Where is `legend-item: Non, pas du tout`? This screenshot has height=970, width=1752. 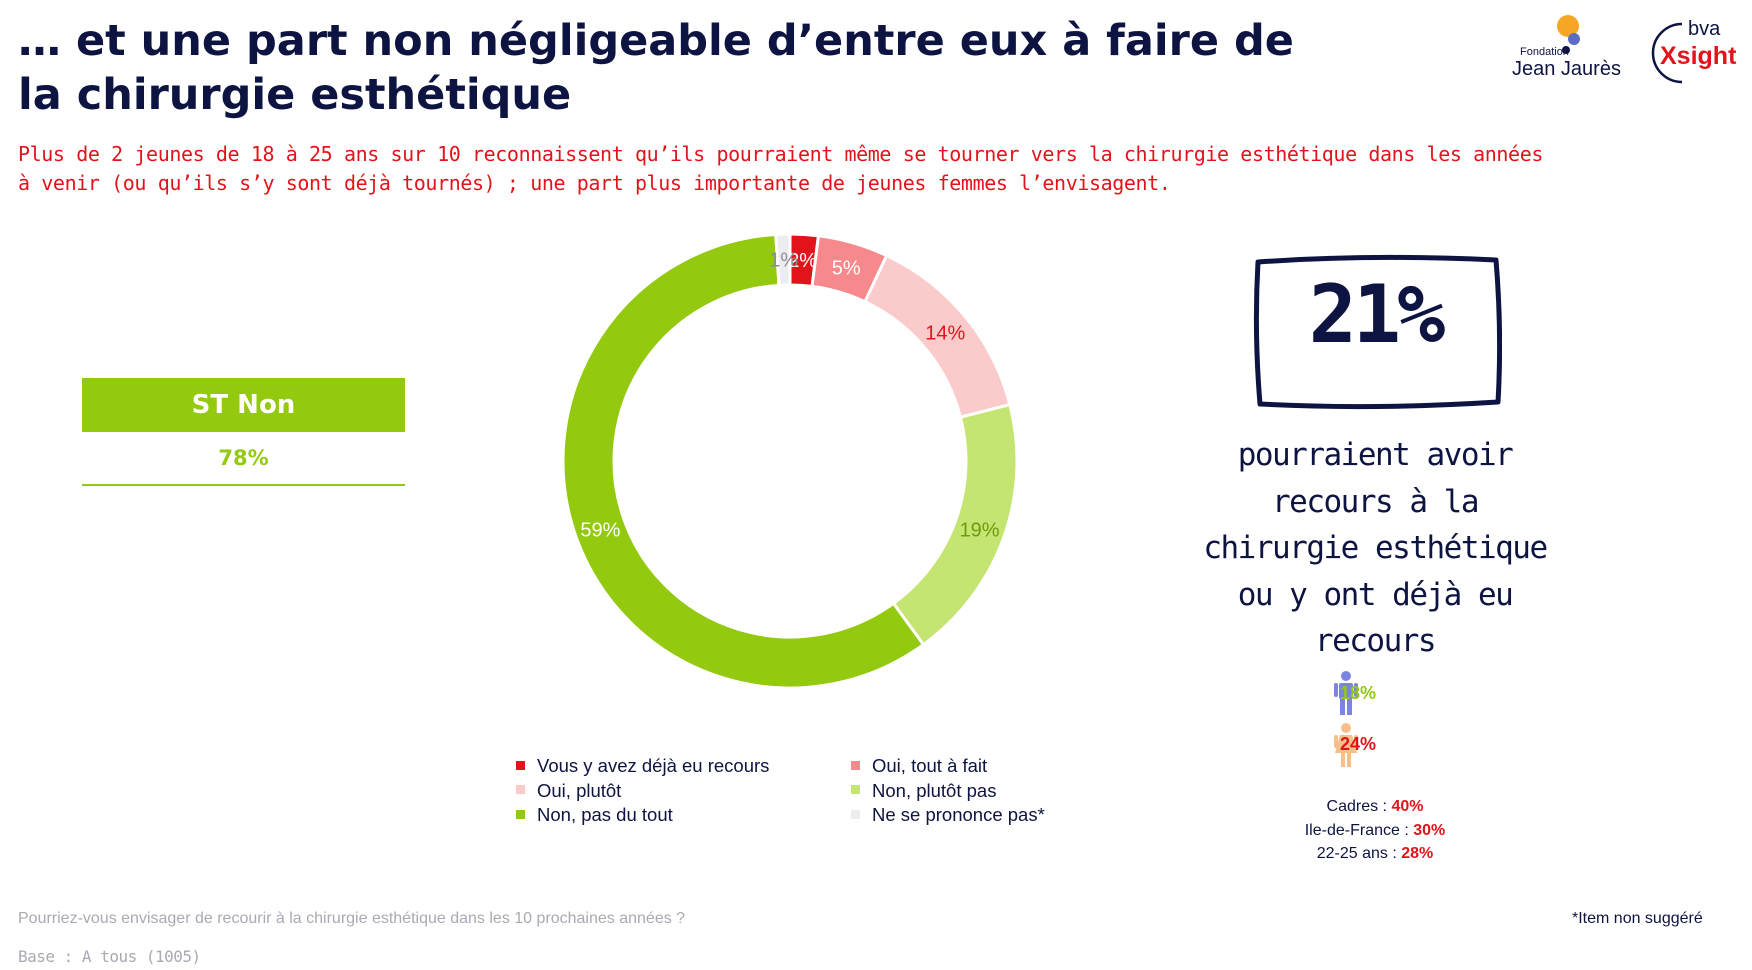 legend-item: Non, pas du tout is located at coordinates (594, 815).